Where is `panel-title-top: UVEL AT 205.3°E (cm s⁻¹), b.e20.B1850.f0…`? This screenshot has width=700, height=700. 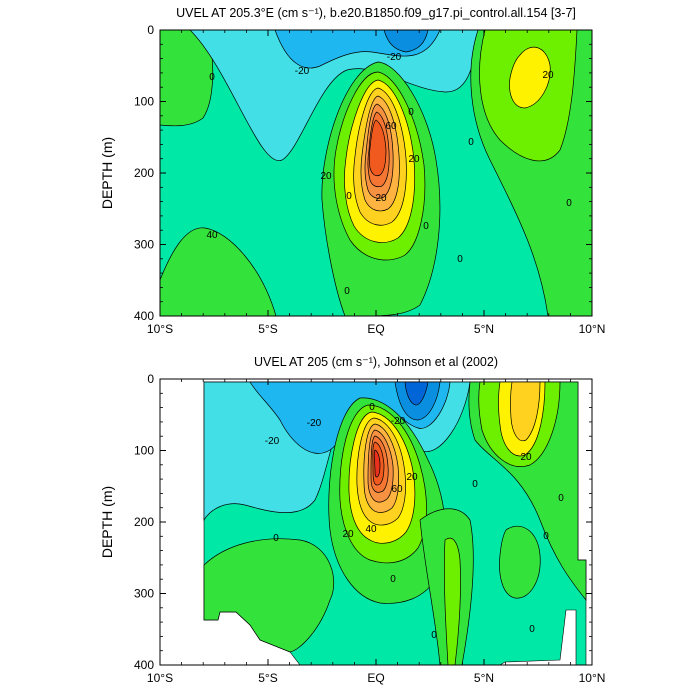
panel-title-top: UVEL AT 205.3°E (cm s⁻¹), b.e20.B1850.f0… is located at coordinates (376, 13).